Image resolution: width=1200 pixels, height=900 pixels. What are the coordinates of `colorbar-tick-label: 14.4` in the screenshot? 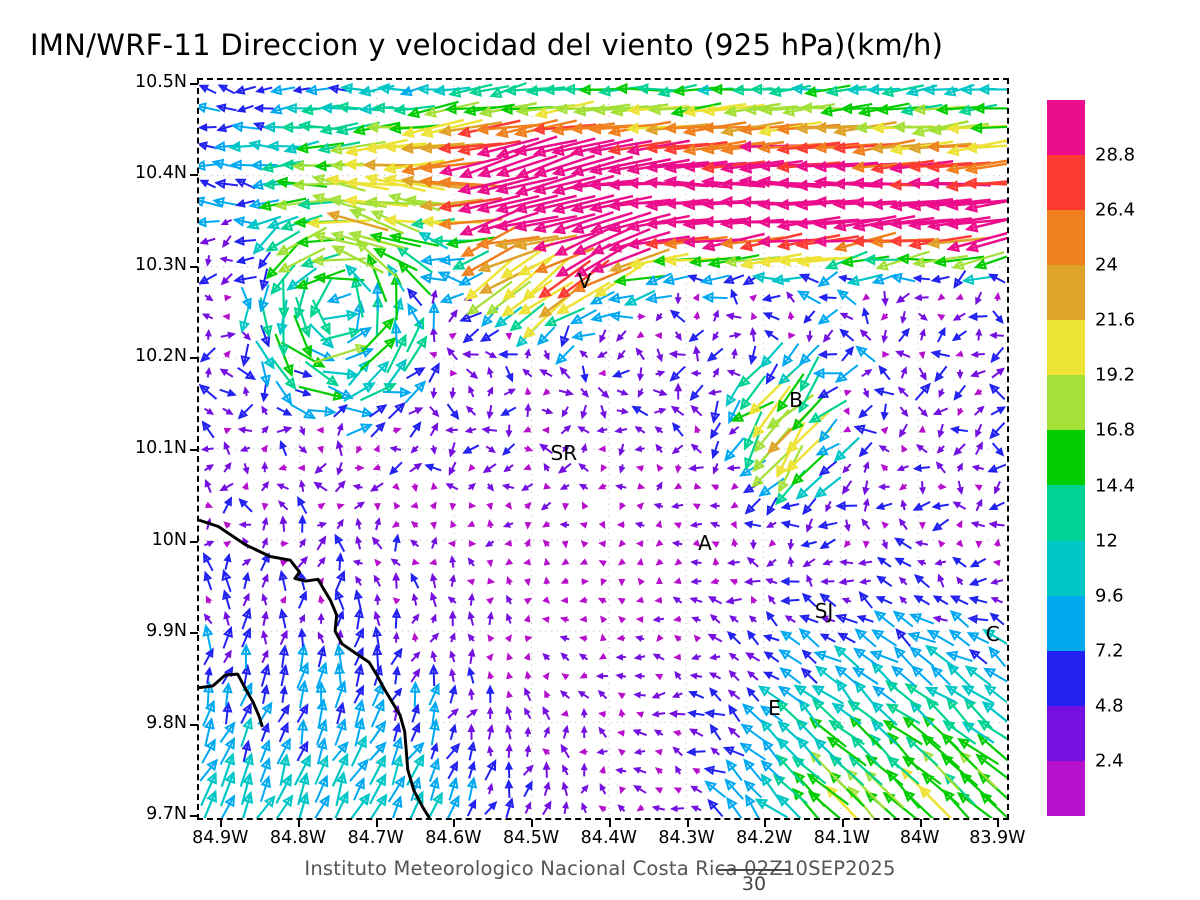 It's located at (1115, 486).